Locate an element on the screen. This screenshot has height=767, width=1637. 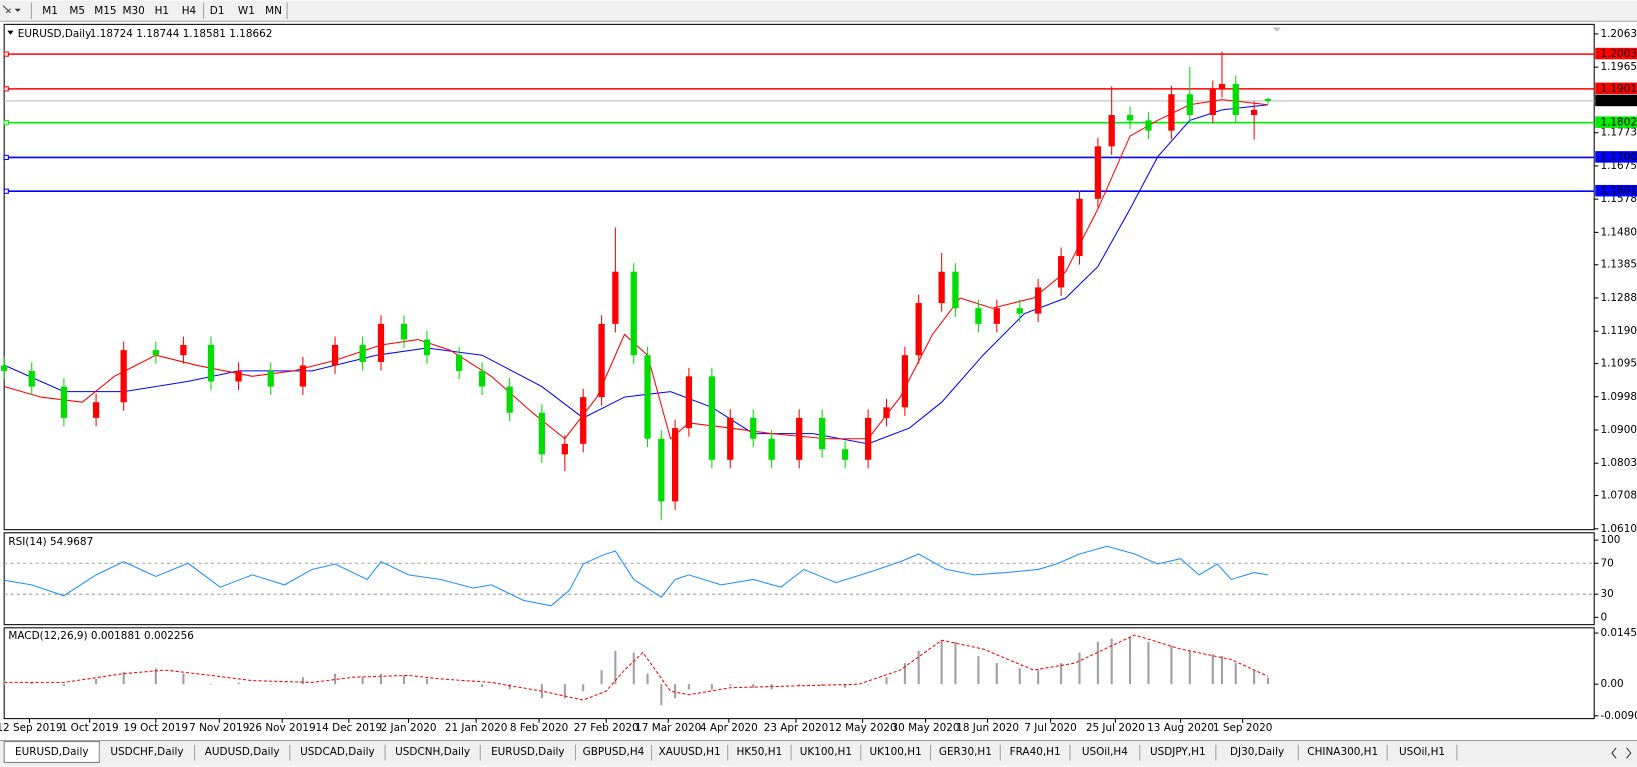
tool-dropdown is located at coordinates (17, 10).